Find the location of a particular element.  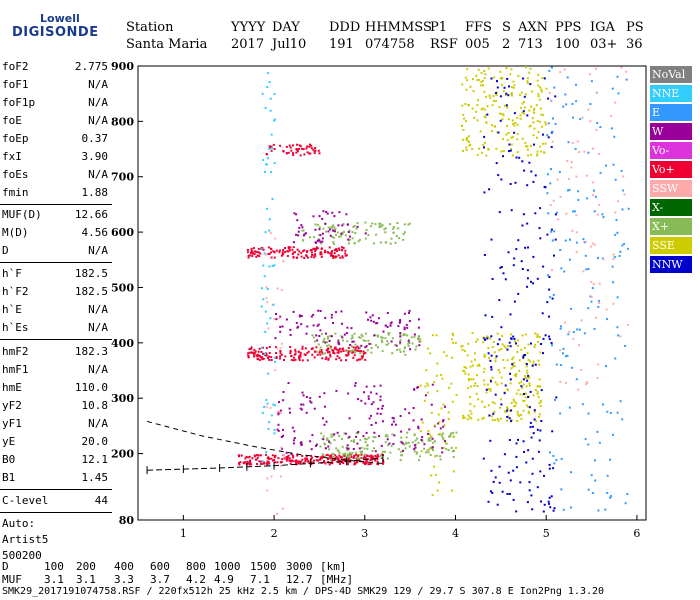

param-row-b0: B0 12.1 is located at coordinates (55, 462).